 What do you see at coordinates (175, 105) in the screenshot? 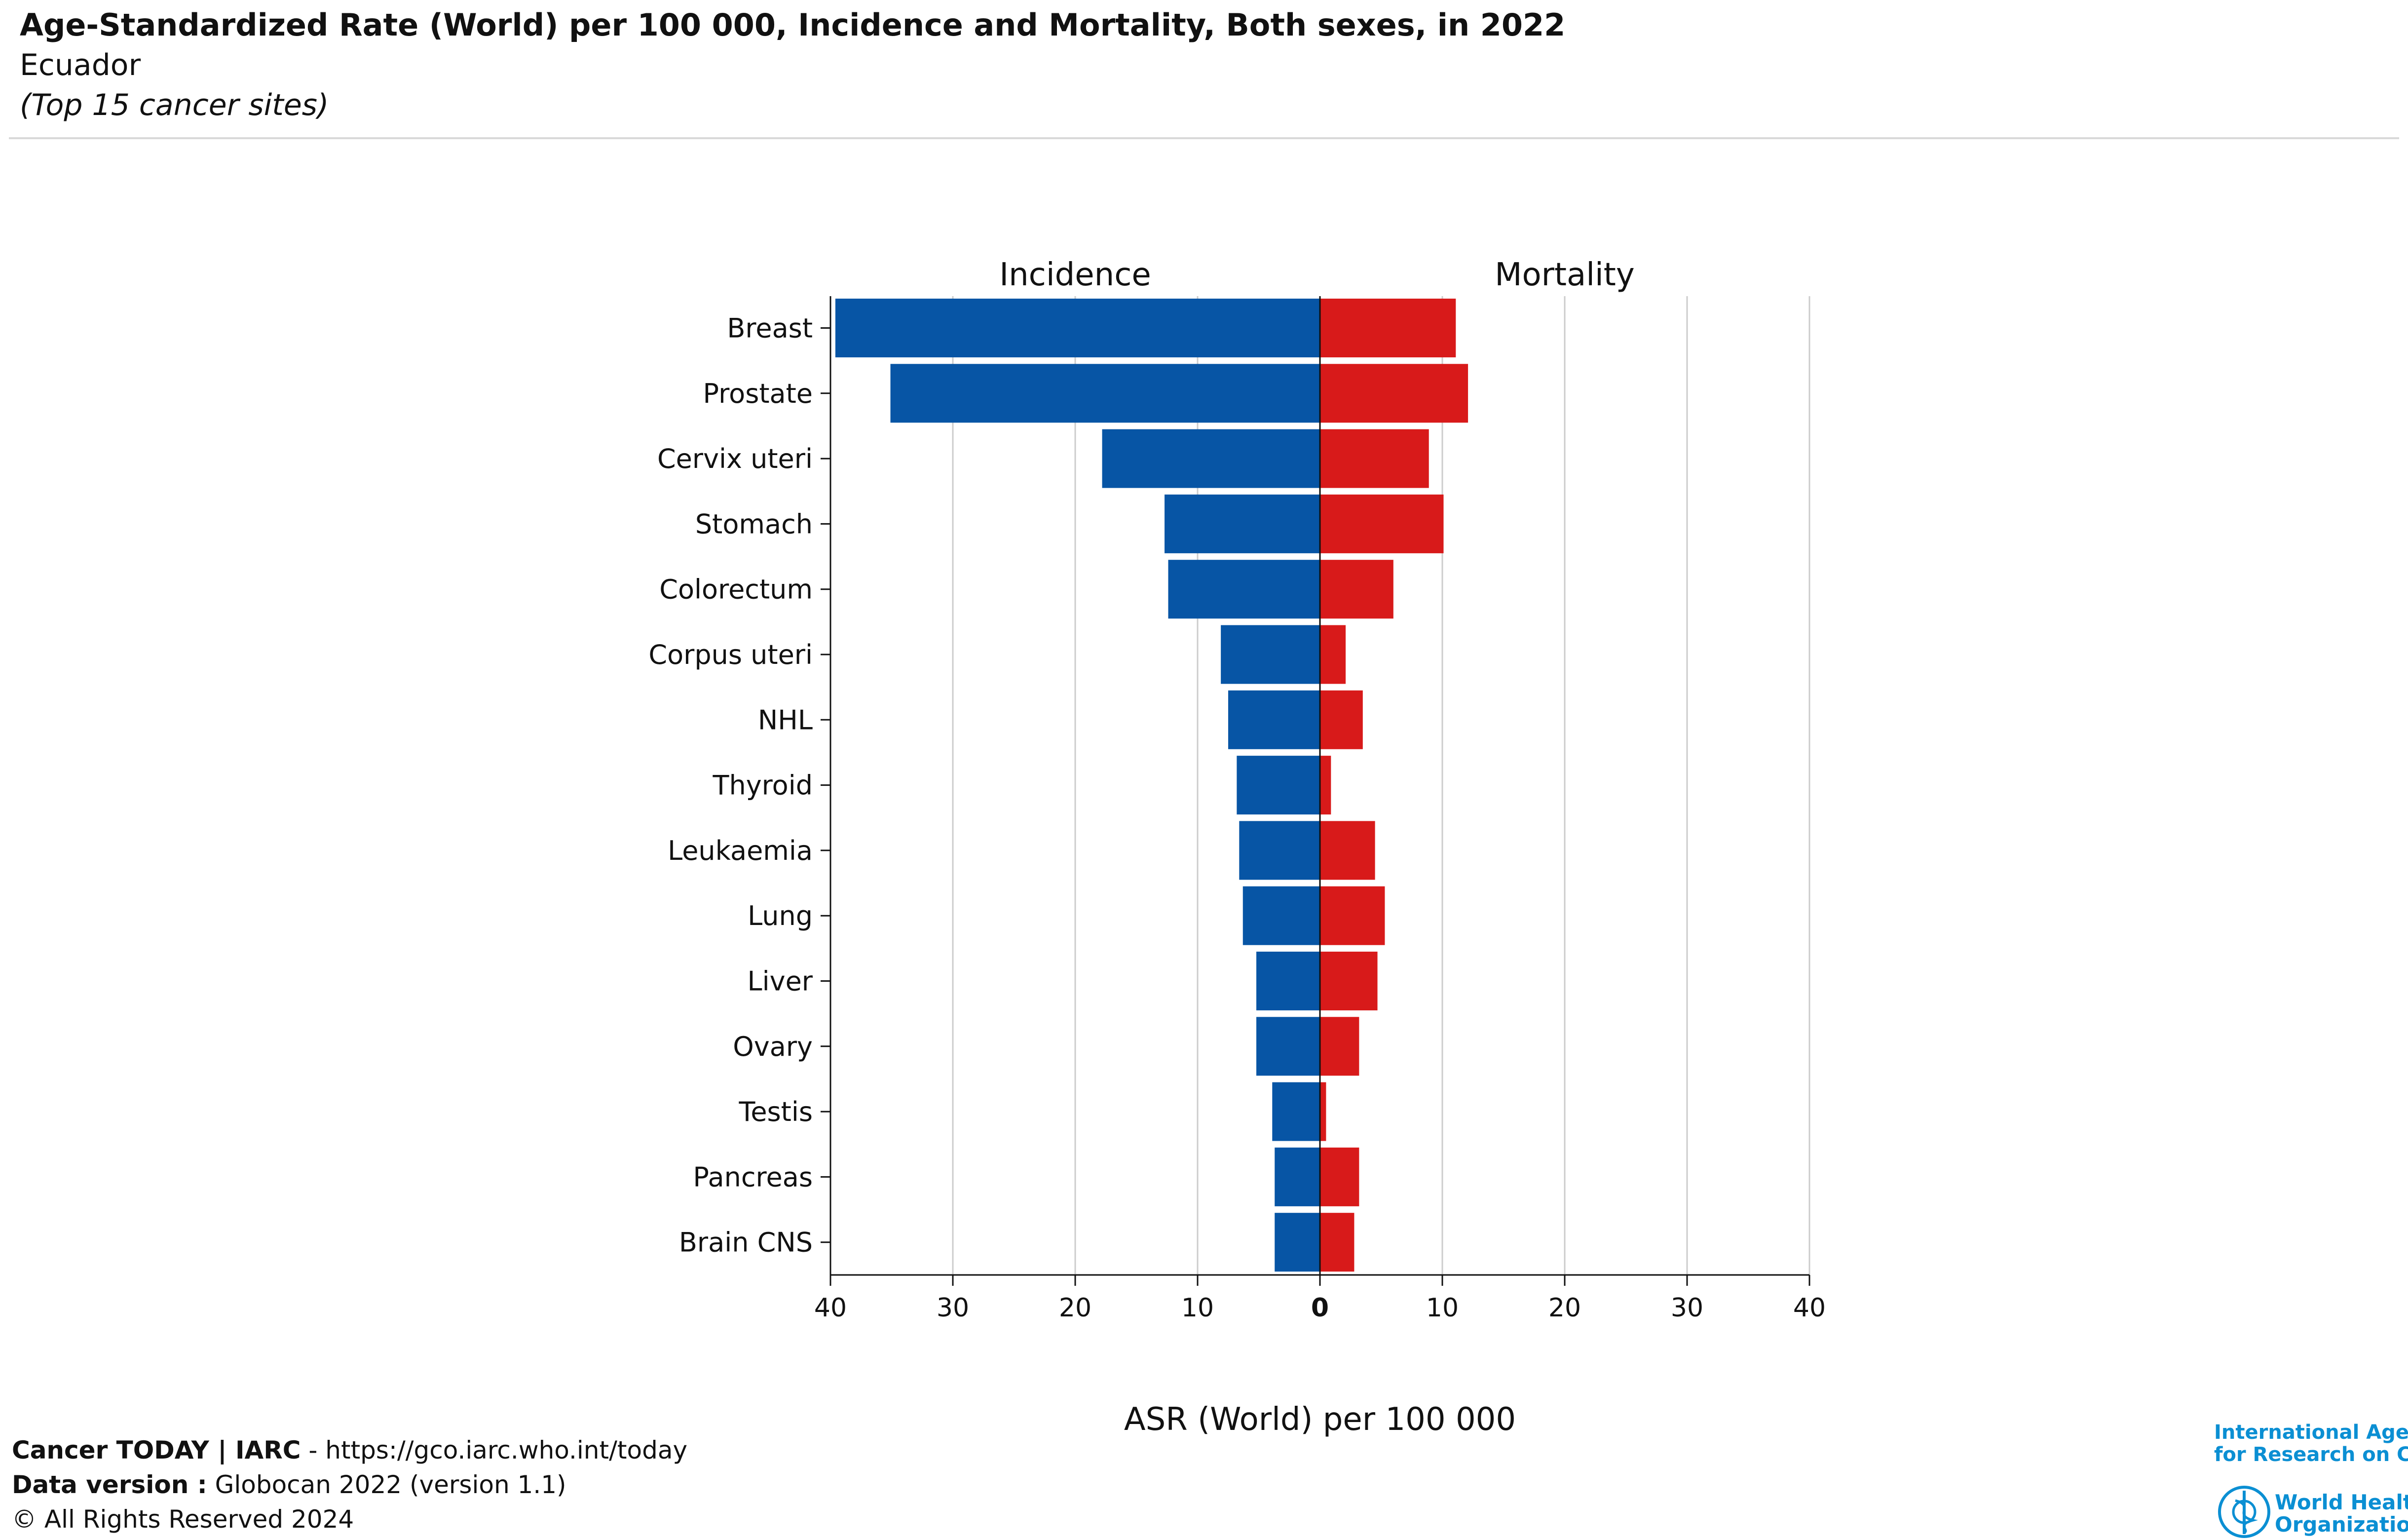
I see `chart-note: (Top 15 cancer sites)` at bounding box center [175, 105].